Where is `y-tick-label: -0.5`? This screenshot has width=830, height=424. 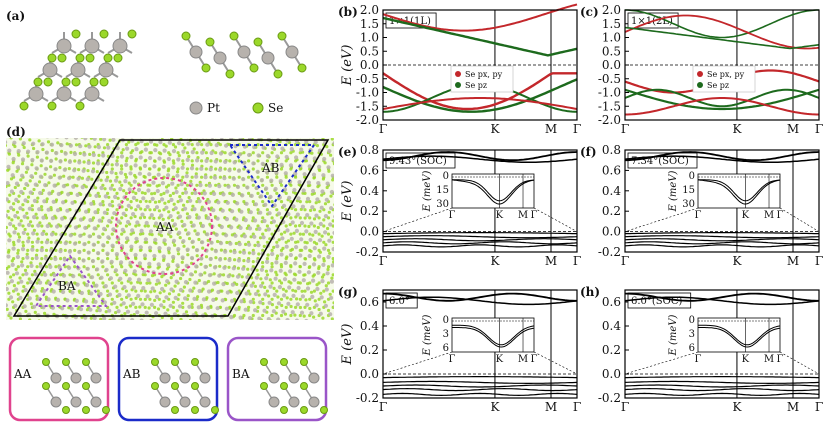 y-tick-label: -0.5 is located at coordinates (609, 79).